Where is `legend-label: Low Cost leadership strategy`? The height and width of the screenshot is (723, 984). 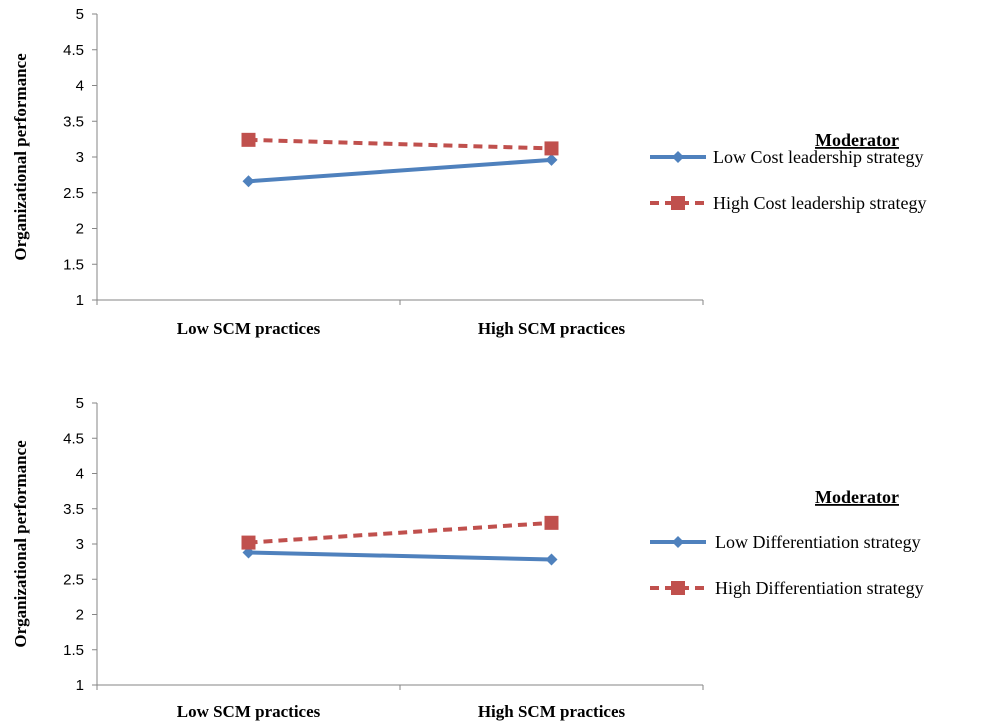
legend-label: Low Cost leadership strategy is located at coordinates (818, 157).